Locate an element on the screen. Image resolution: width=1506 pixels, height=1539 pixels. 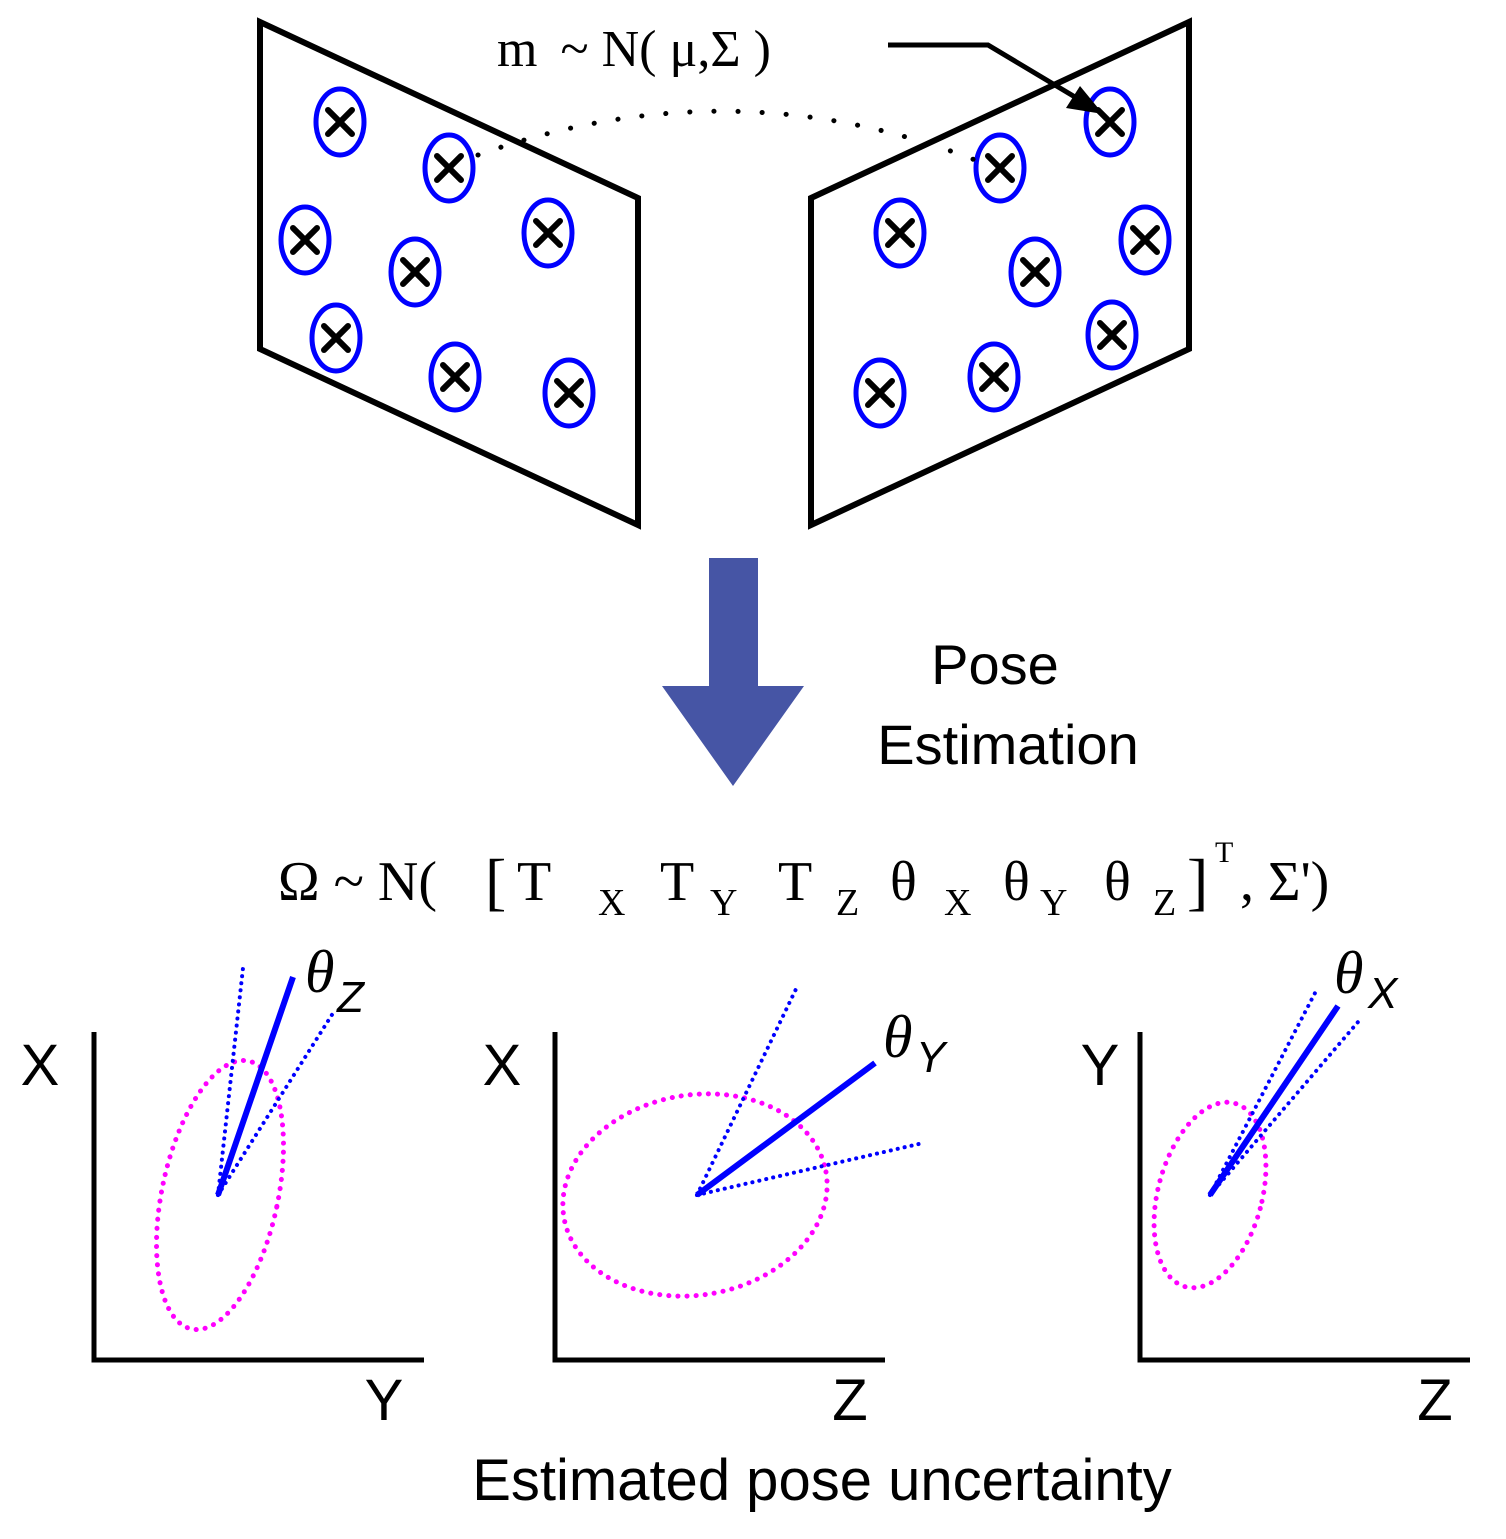
plot1-horizontal-axis-label: Y is located at coordinates (384, 1400).